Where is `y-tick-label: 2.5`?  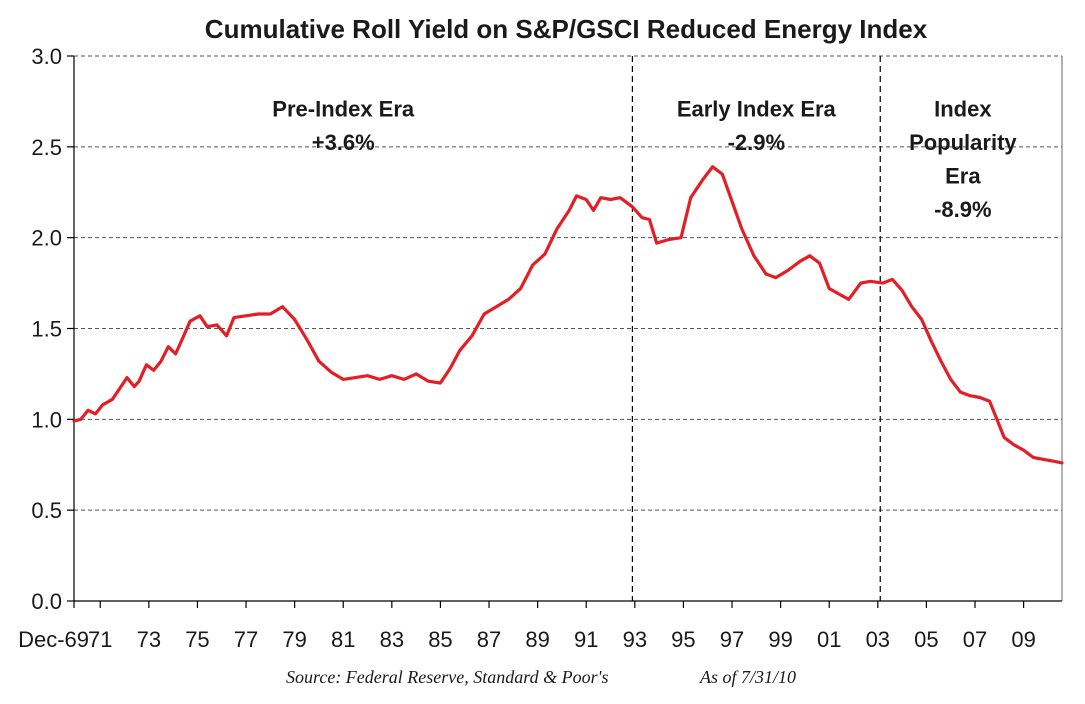
y-tick-label: 2.5 is located at coordinates (46, 147).